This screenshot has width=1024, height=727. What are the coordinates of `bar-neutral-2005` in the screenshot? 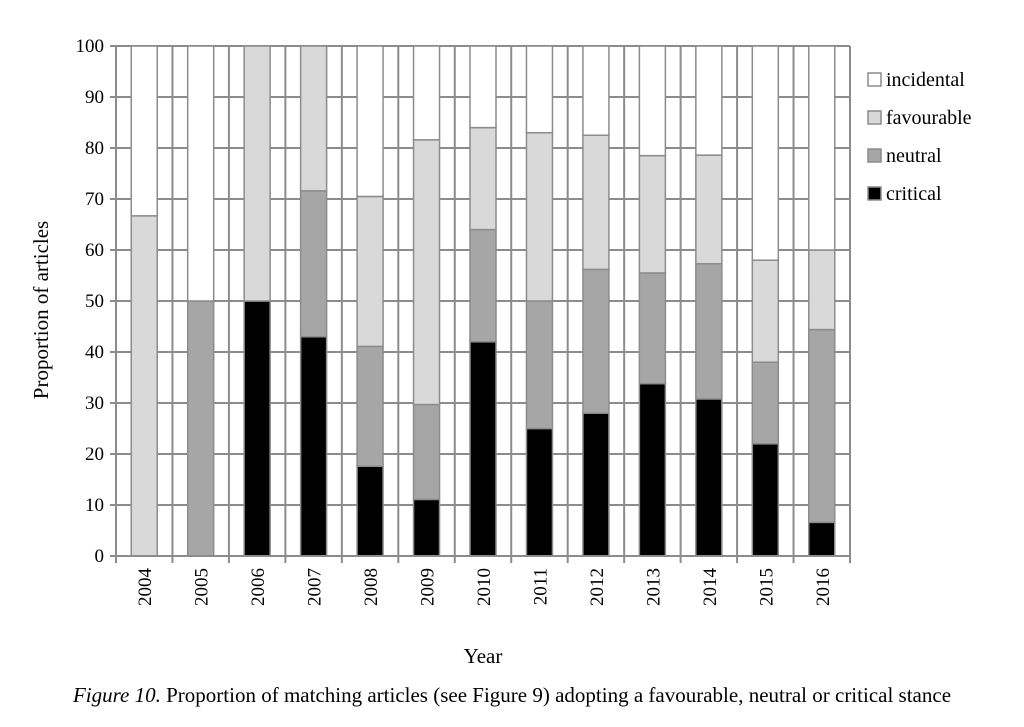 It's located at (200, 428).